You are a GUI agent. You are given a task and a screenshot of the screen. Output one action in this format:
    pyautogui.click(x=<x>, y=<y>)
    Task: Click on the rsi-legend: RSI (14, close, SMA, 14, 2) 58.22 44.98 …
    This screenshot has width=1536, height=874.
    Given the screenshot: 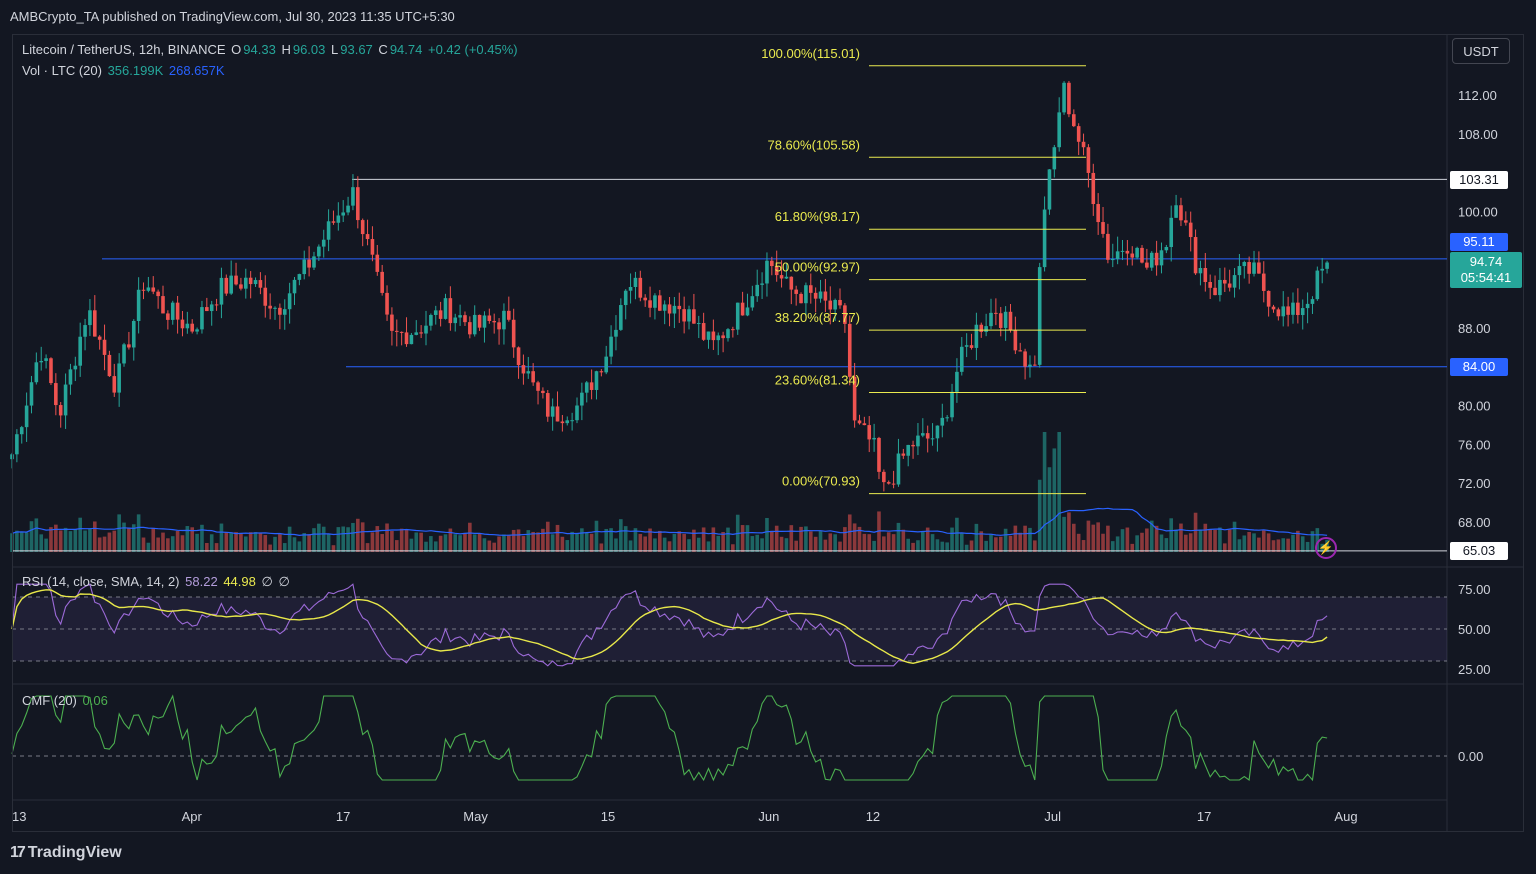 What is the action you would take?
    pyautogui.click(x=157, y=582)
    